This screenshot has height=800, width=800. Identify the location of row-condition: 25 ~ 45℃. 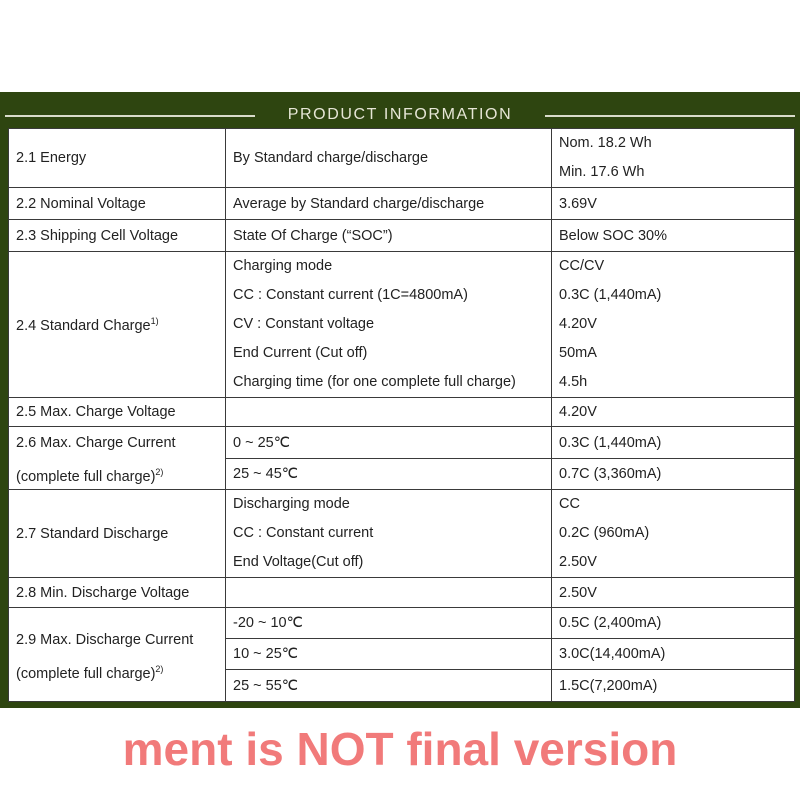
(388, 474).